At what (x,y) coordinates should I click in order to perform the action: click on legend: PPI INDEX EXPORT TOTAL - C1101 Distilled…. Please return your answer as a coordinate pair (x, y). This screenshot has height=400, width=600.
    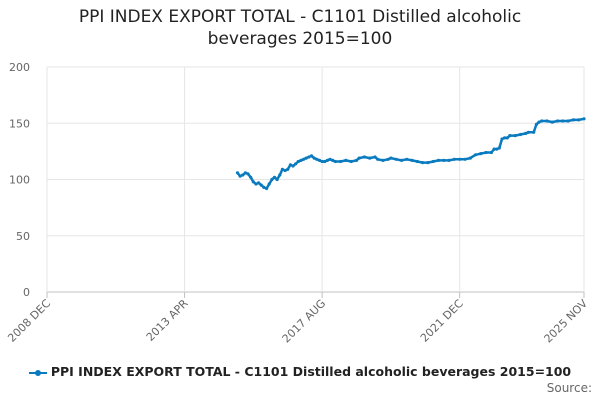
    Looking at the image, I should click on (300, 371).